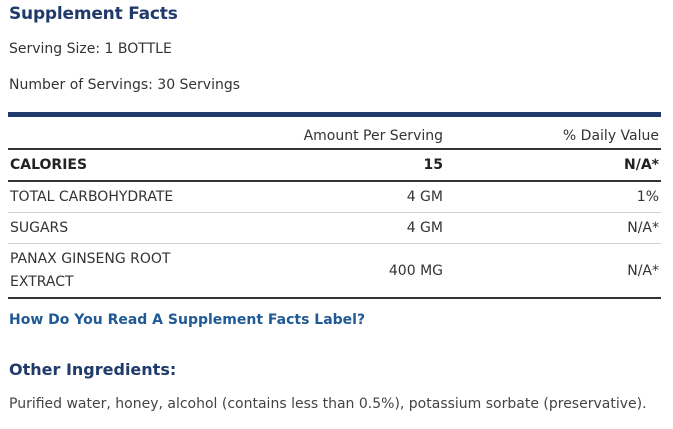 The width and height of the screenshot is (673, 429). Describe the element at coordinates (334, 270) in the screenshot. I see `table-row: PANAX GINSENG ROOT EXTRACT 400 MG N/A*` at that location.